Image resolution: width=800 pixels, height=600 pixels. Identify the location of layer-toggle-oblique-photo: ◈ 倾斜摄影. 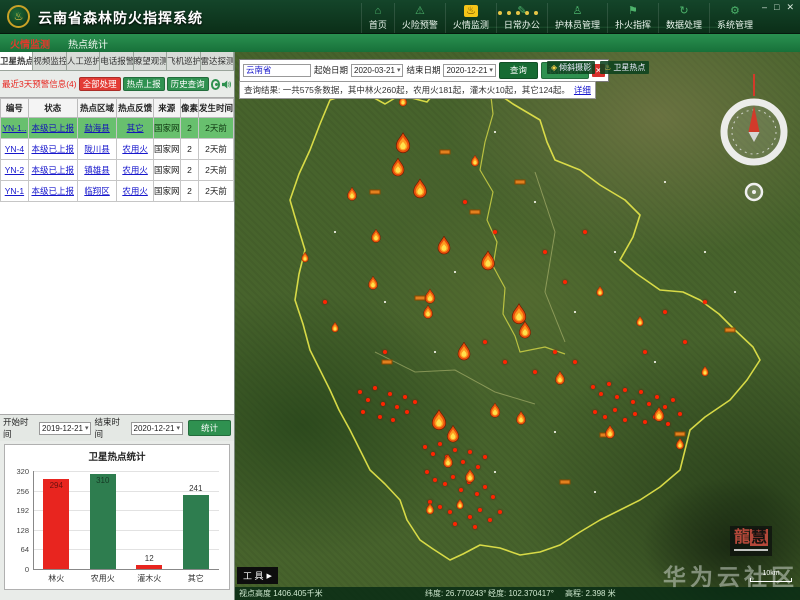
(571, 67).